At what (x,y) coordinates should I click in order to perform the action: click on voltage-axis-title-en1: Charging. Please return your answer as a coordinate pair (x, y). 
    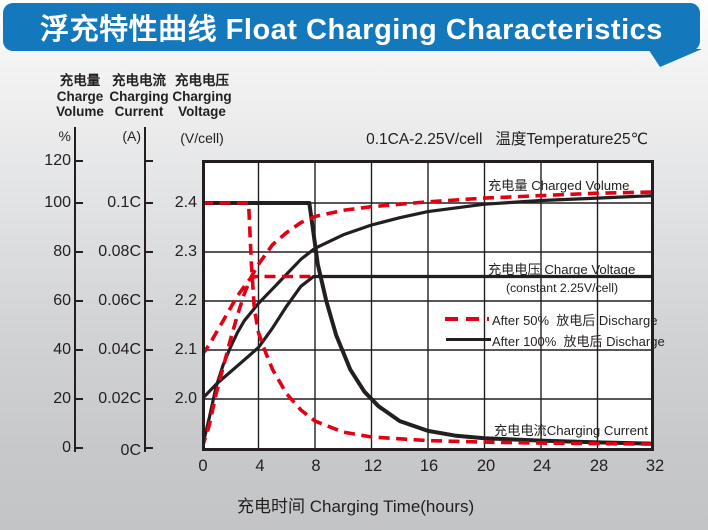
    Looking at the image, I should click on (202, 96).